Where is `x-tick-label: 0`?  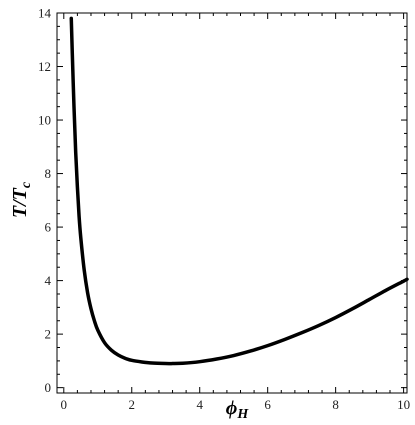
x-tick-label: 0 is located at coordinates (64, 404).